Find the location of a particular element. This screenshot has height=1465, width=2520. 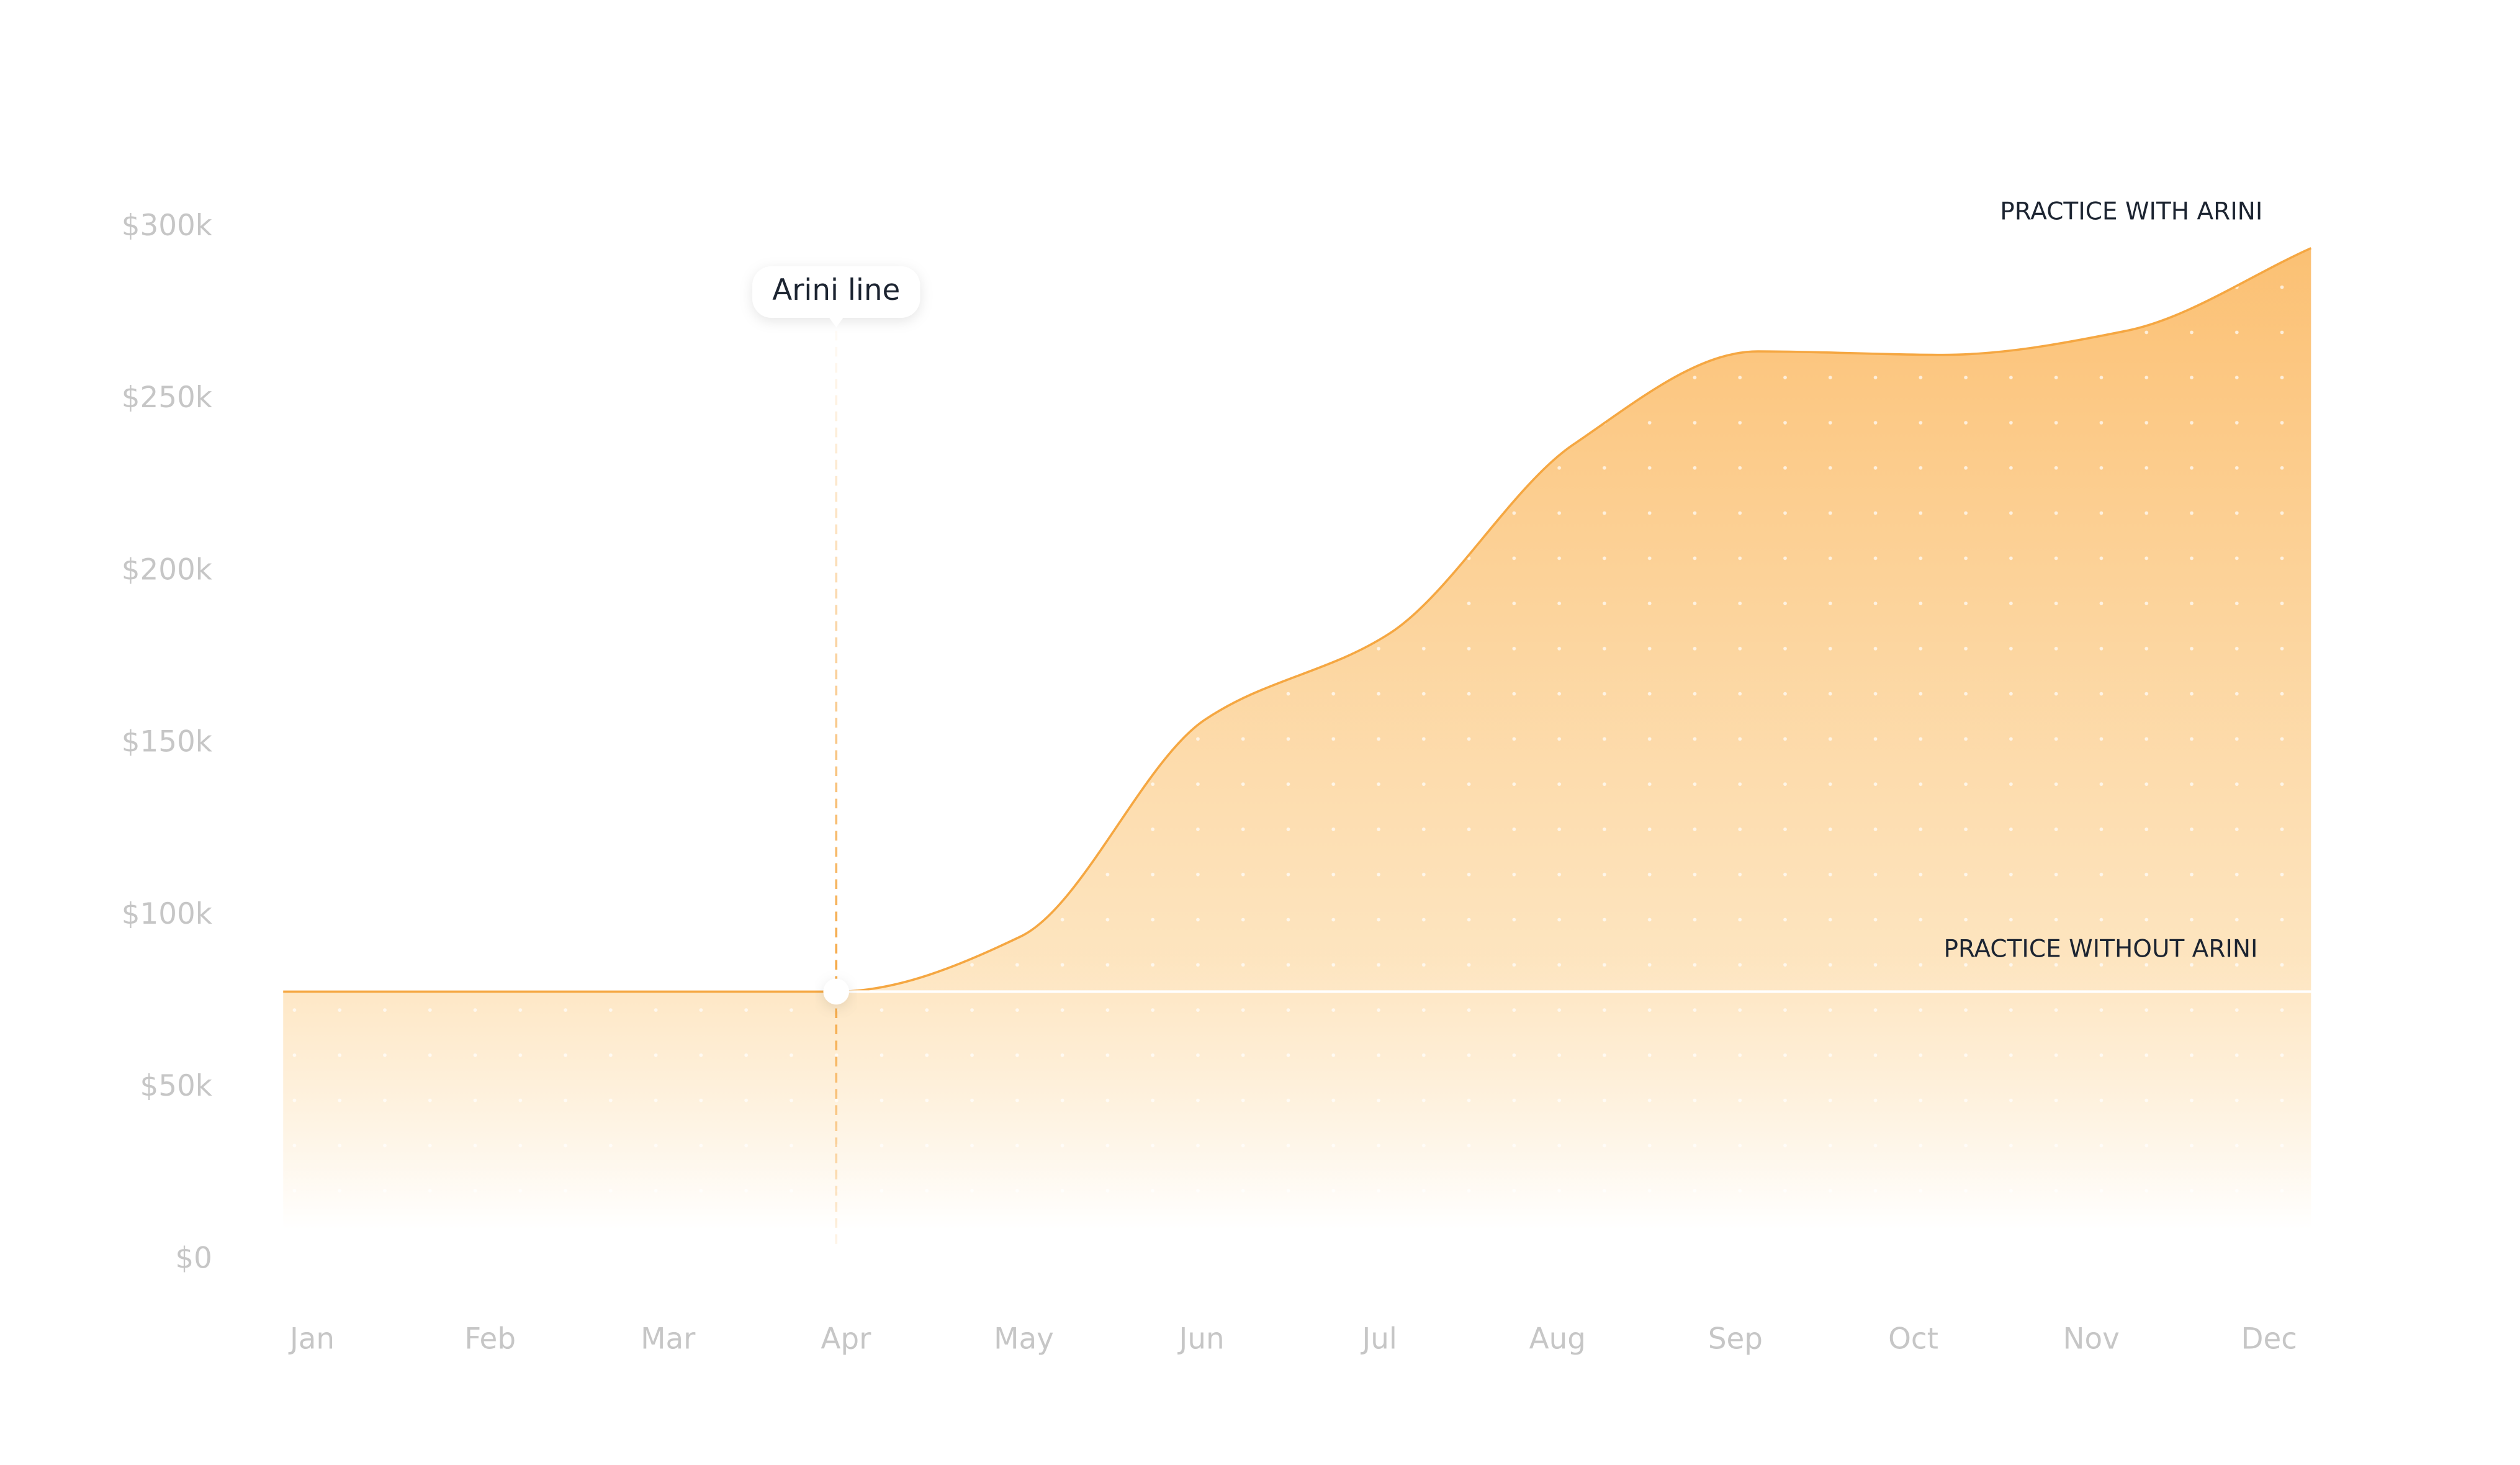

annotation-text: Arini line is located at coordinates (836, 290).